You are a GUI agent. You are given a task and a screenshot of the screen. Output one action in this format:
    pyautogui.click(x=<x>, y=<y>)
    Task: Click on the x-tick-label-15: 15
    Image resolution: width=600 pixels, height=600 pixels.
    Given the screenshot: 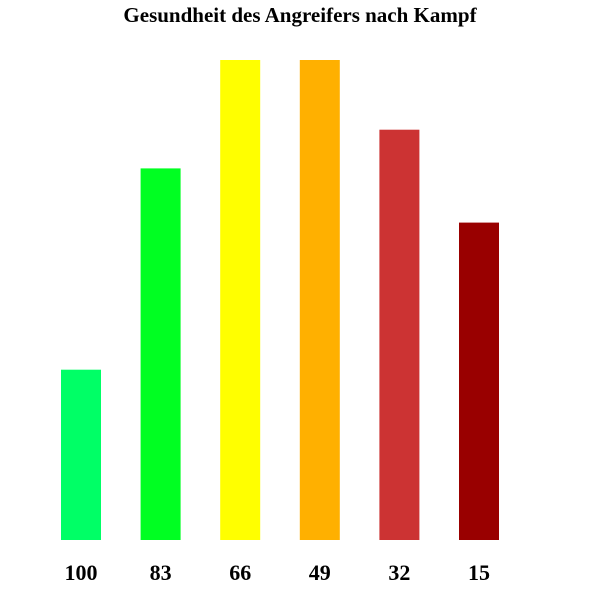 What is the action you would take?
    pyautogui.click(x=479, y=572)
    